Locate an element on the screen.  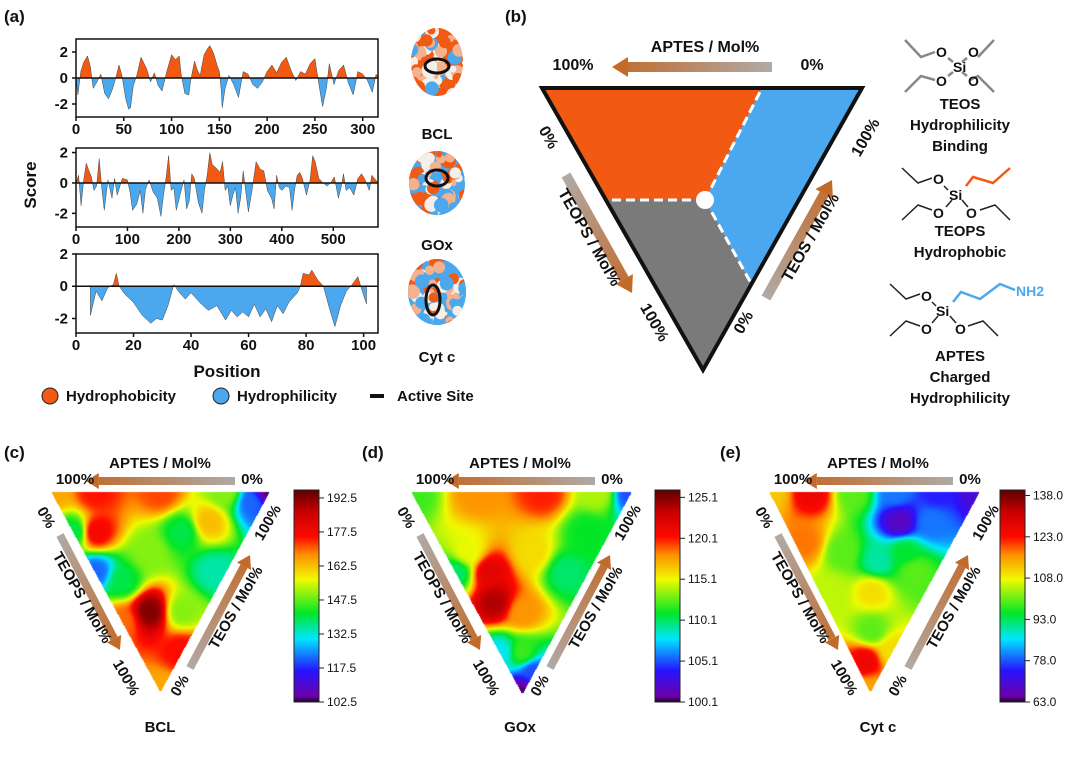
x-tick-label: 0 is located at coordinates (76, 345).